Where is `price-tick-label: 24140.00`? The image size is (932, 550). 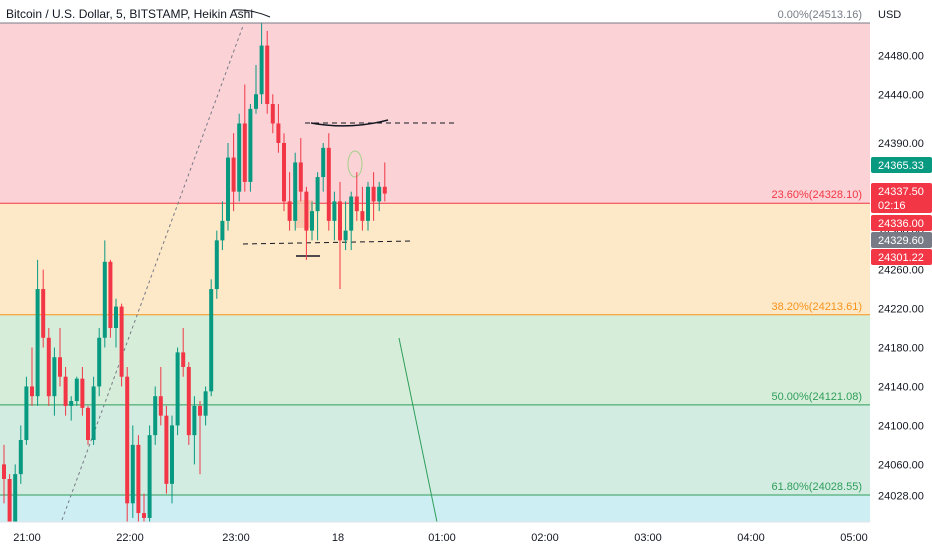 price-tick-label: 24140.00 is located at coordinates (901, 387).